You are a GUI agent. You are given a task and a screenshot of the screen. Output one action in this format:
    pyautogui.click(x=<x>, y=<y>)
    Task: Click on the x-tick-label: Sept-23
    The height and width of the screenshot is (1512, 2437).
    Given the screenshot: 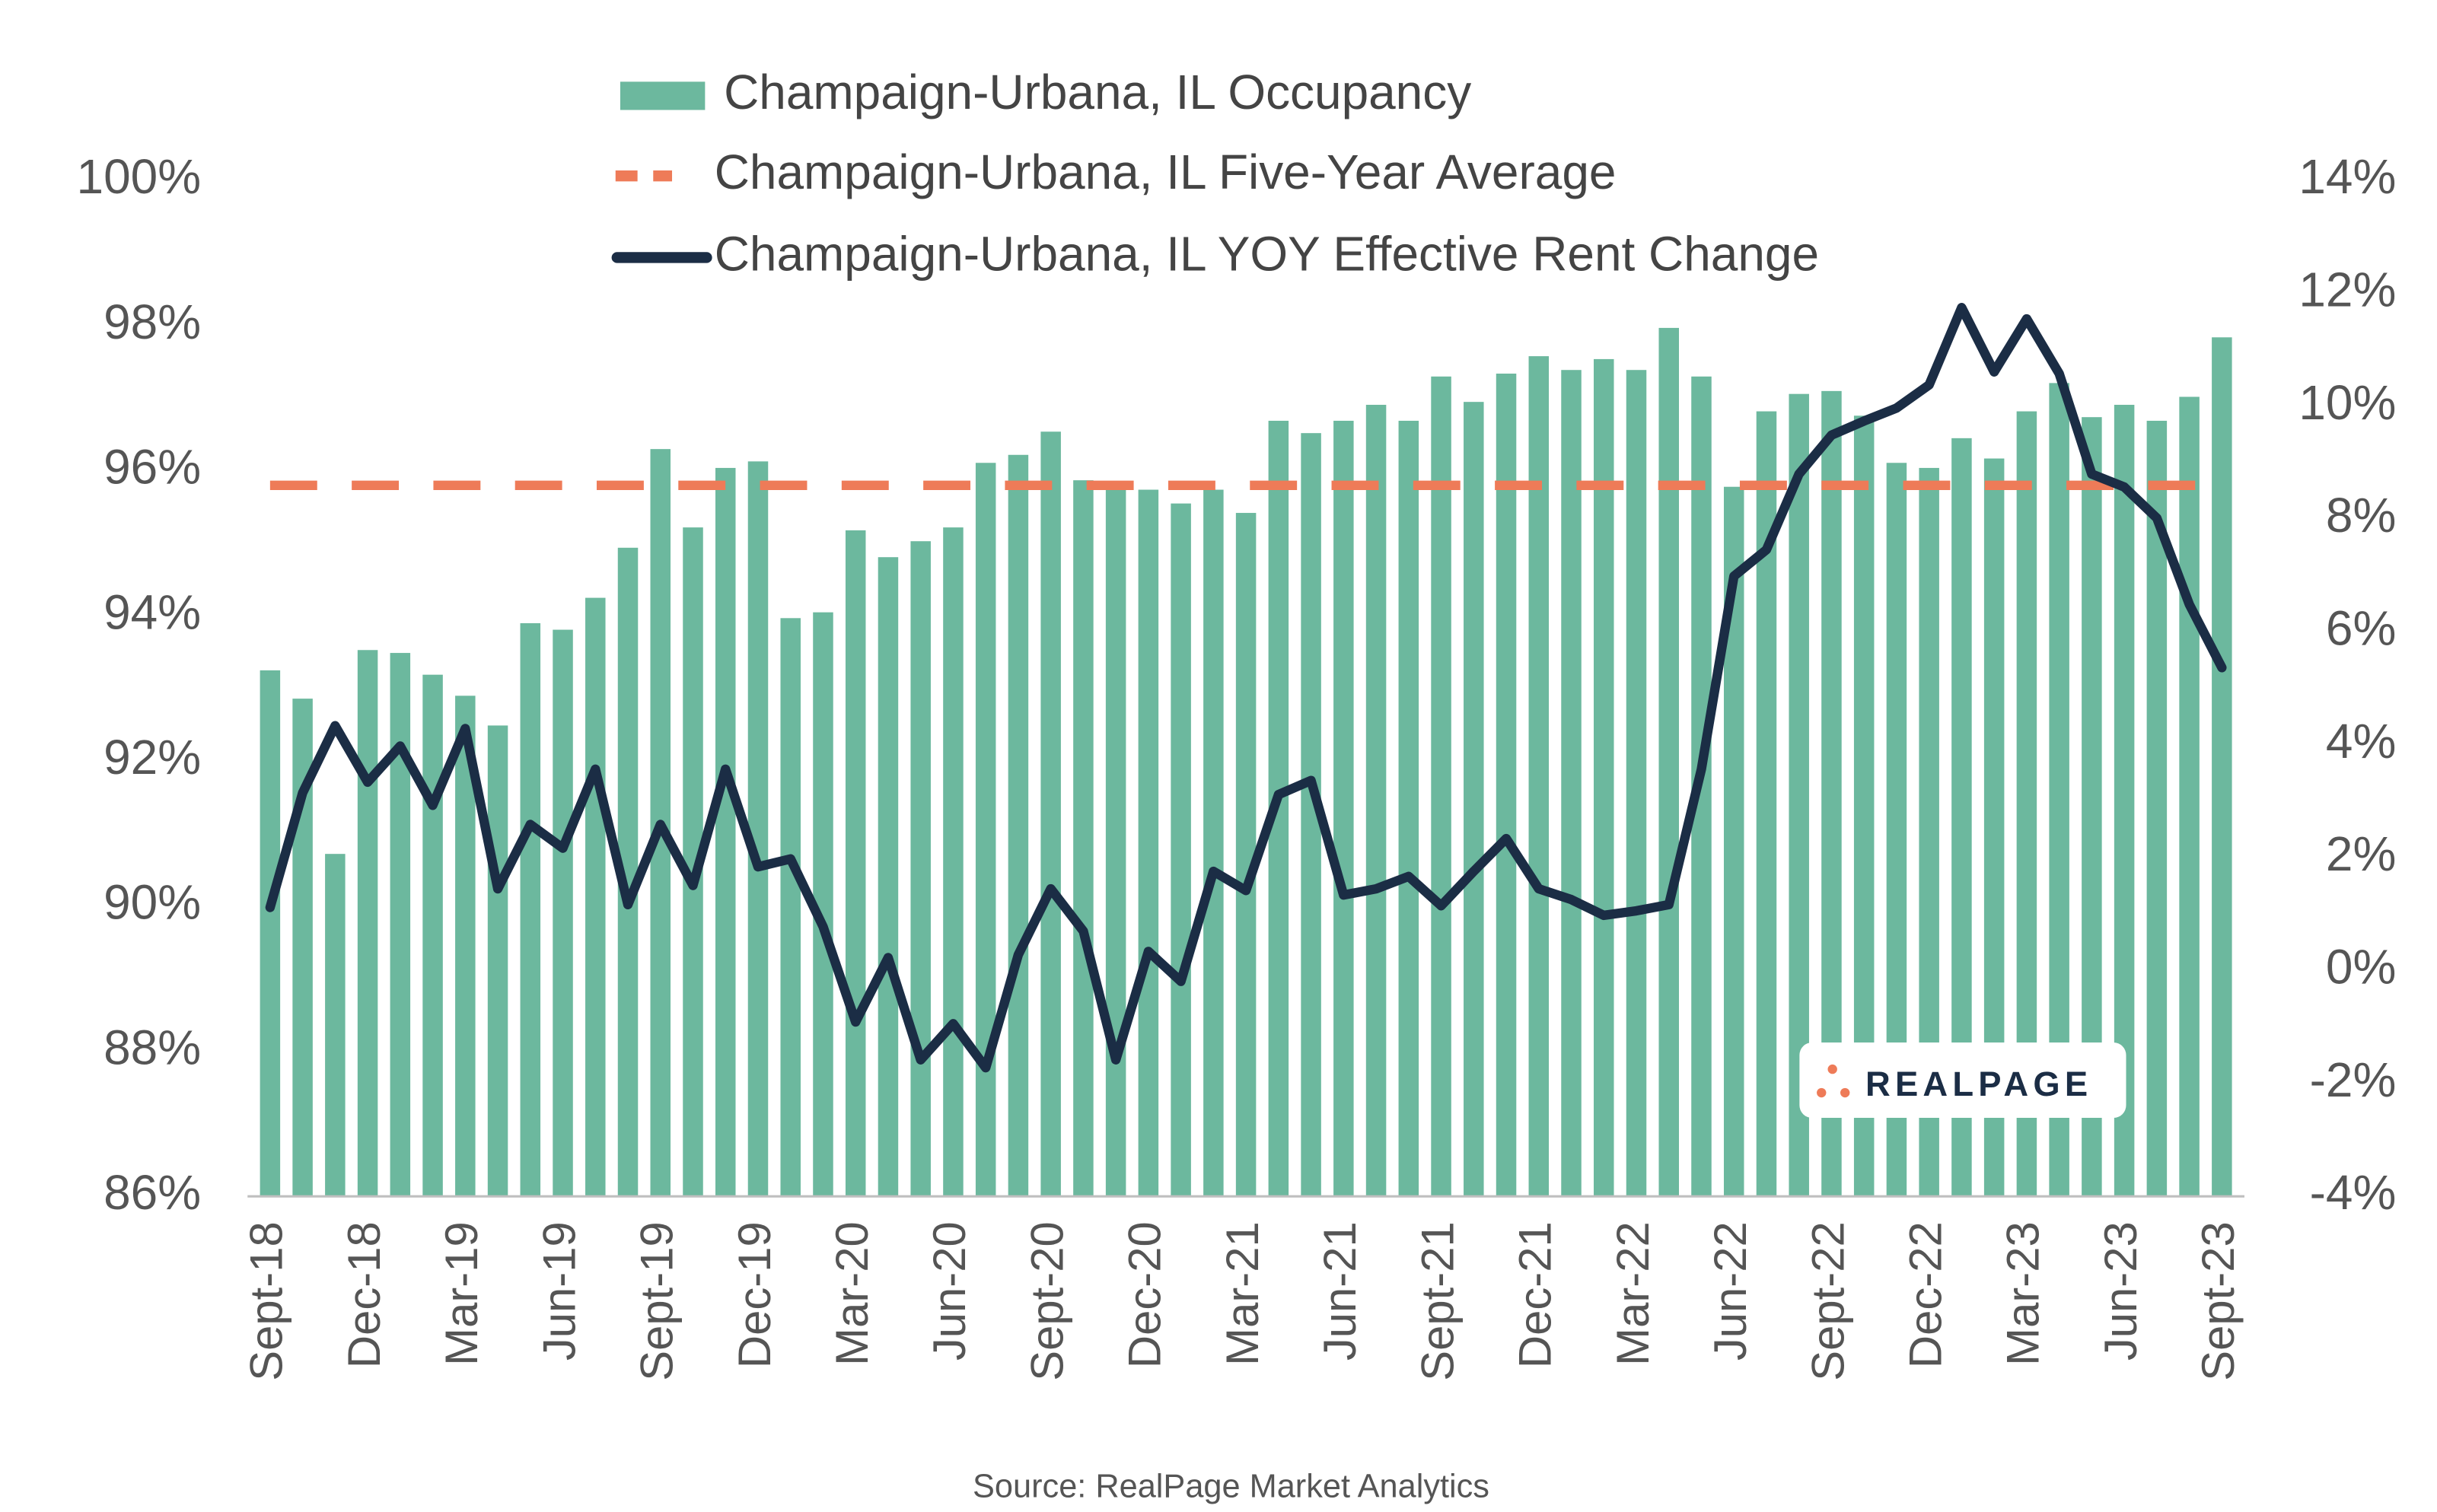 What is the action you would take?
    pyautogui.click(x=2218, y=1301)
    